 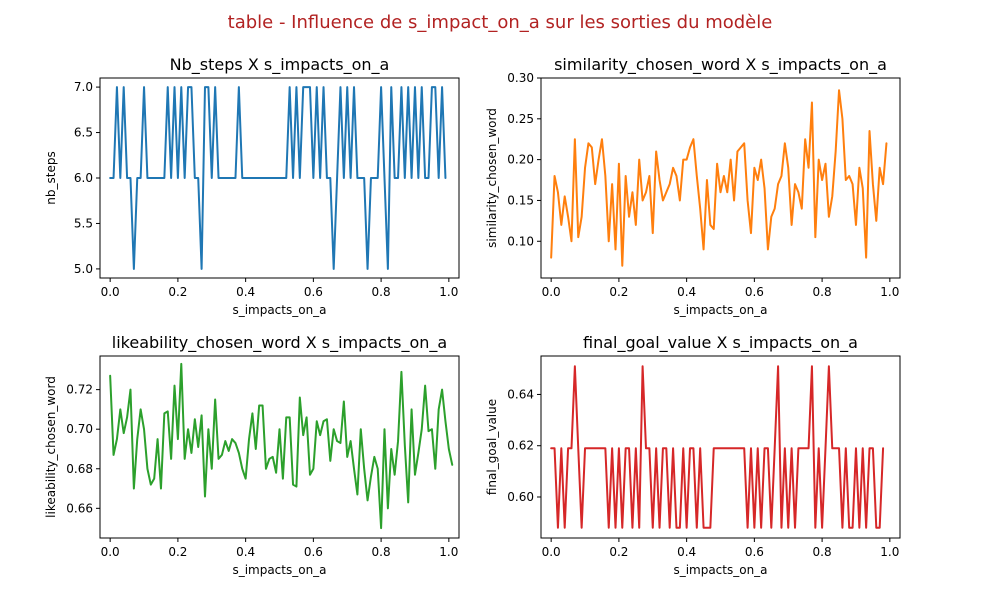 What do you see at coordinates (520, 241) in the screenshot?
I see `y-tick-label: 0.10` at bounding box center [520, 241].